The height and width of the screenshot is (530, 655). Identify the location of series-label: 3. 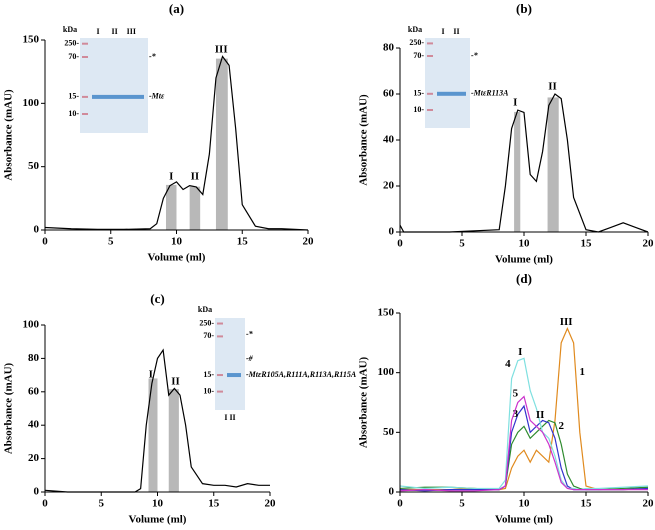
(516, 414).